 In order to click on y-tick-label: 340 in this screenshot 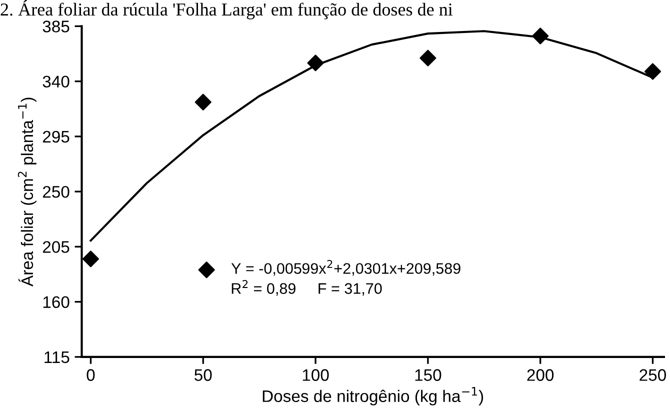, I will do `click(56, 82)`.